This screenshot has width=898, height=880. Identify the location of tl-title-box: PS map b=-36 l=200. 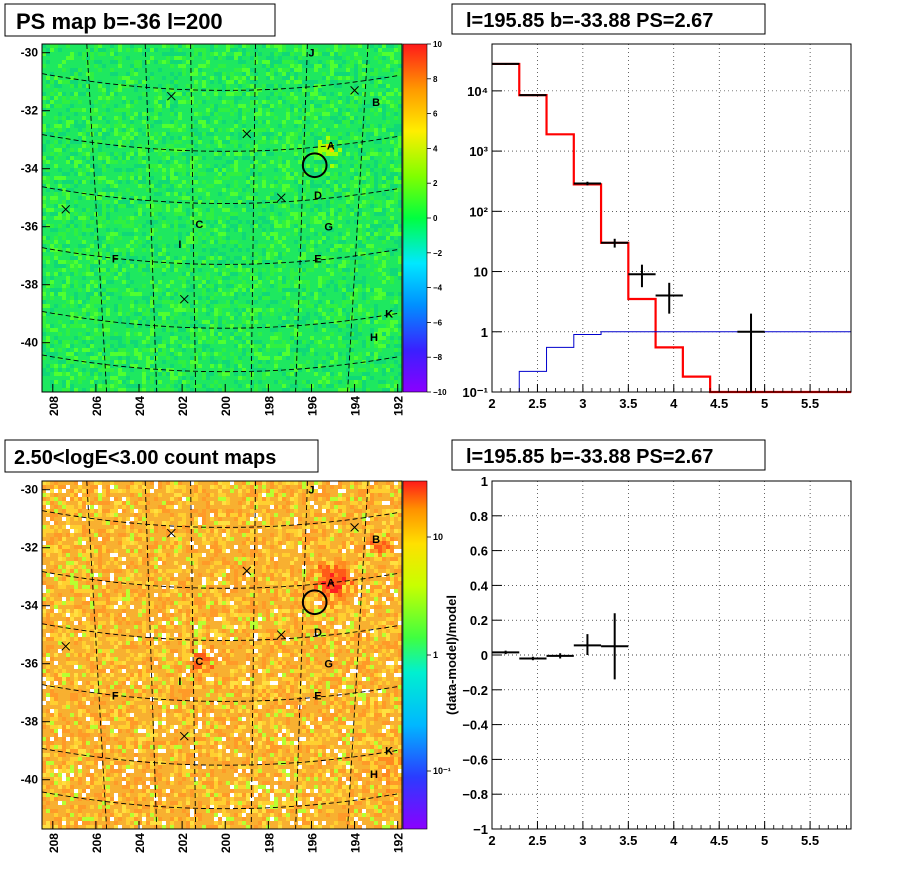
(140, 20).